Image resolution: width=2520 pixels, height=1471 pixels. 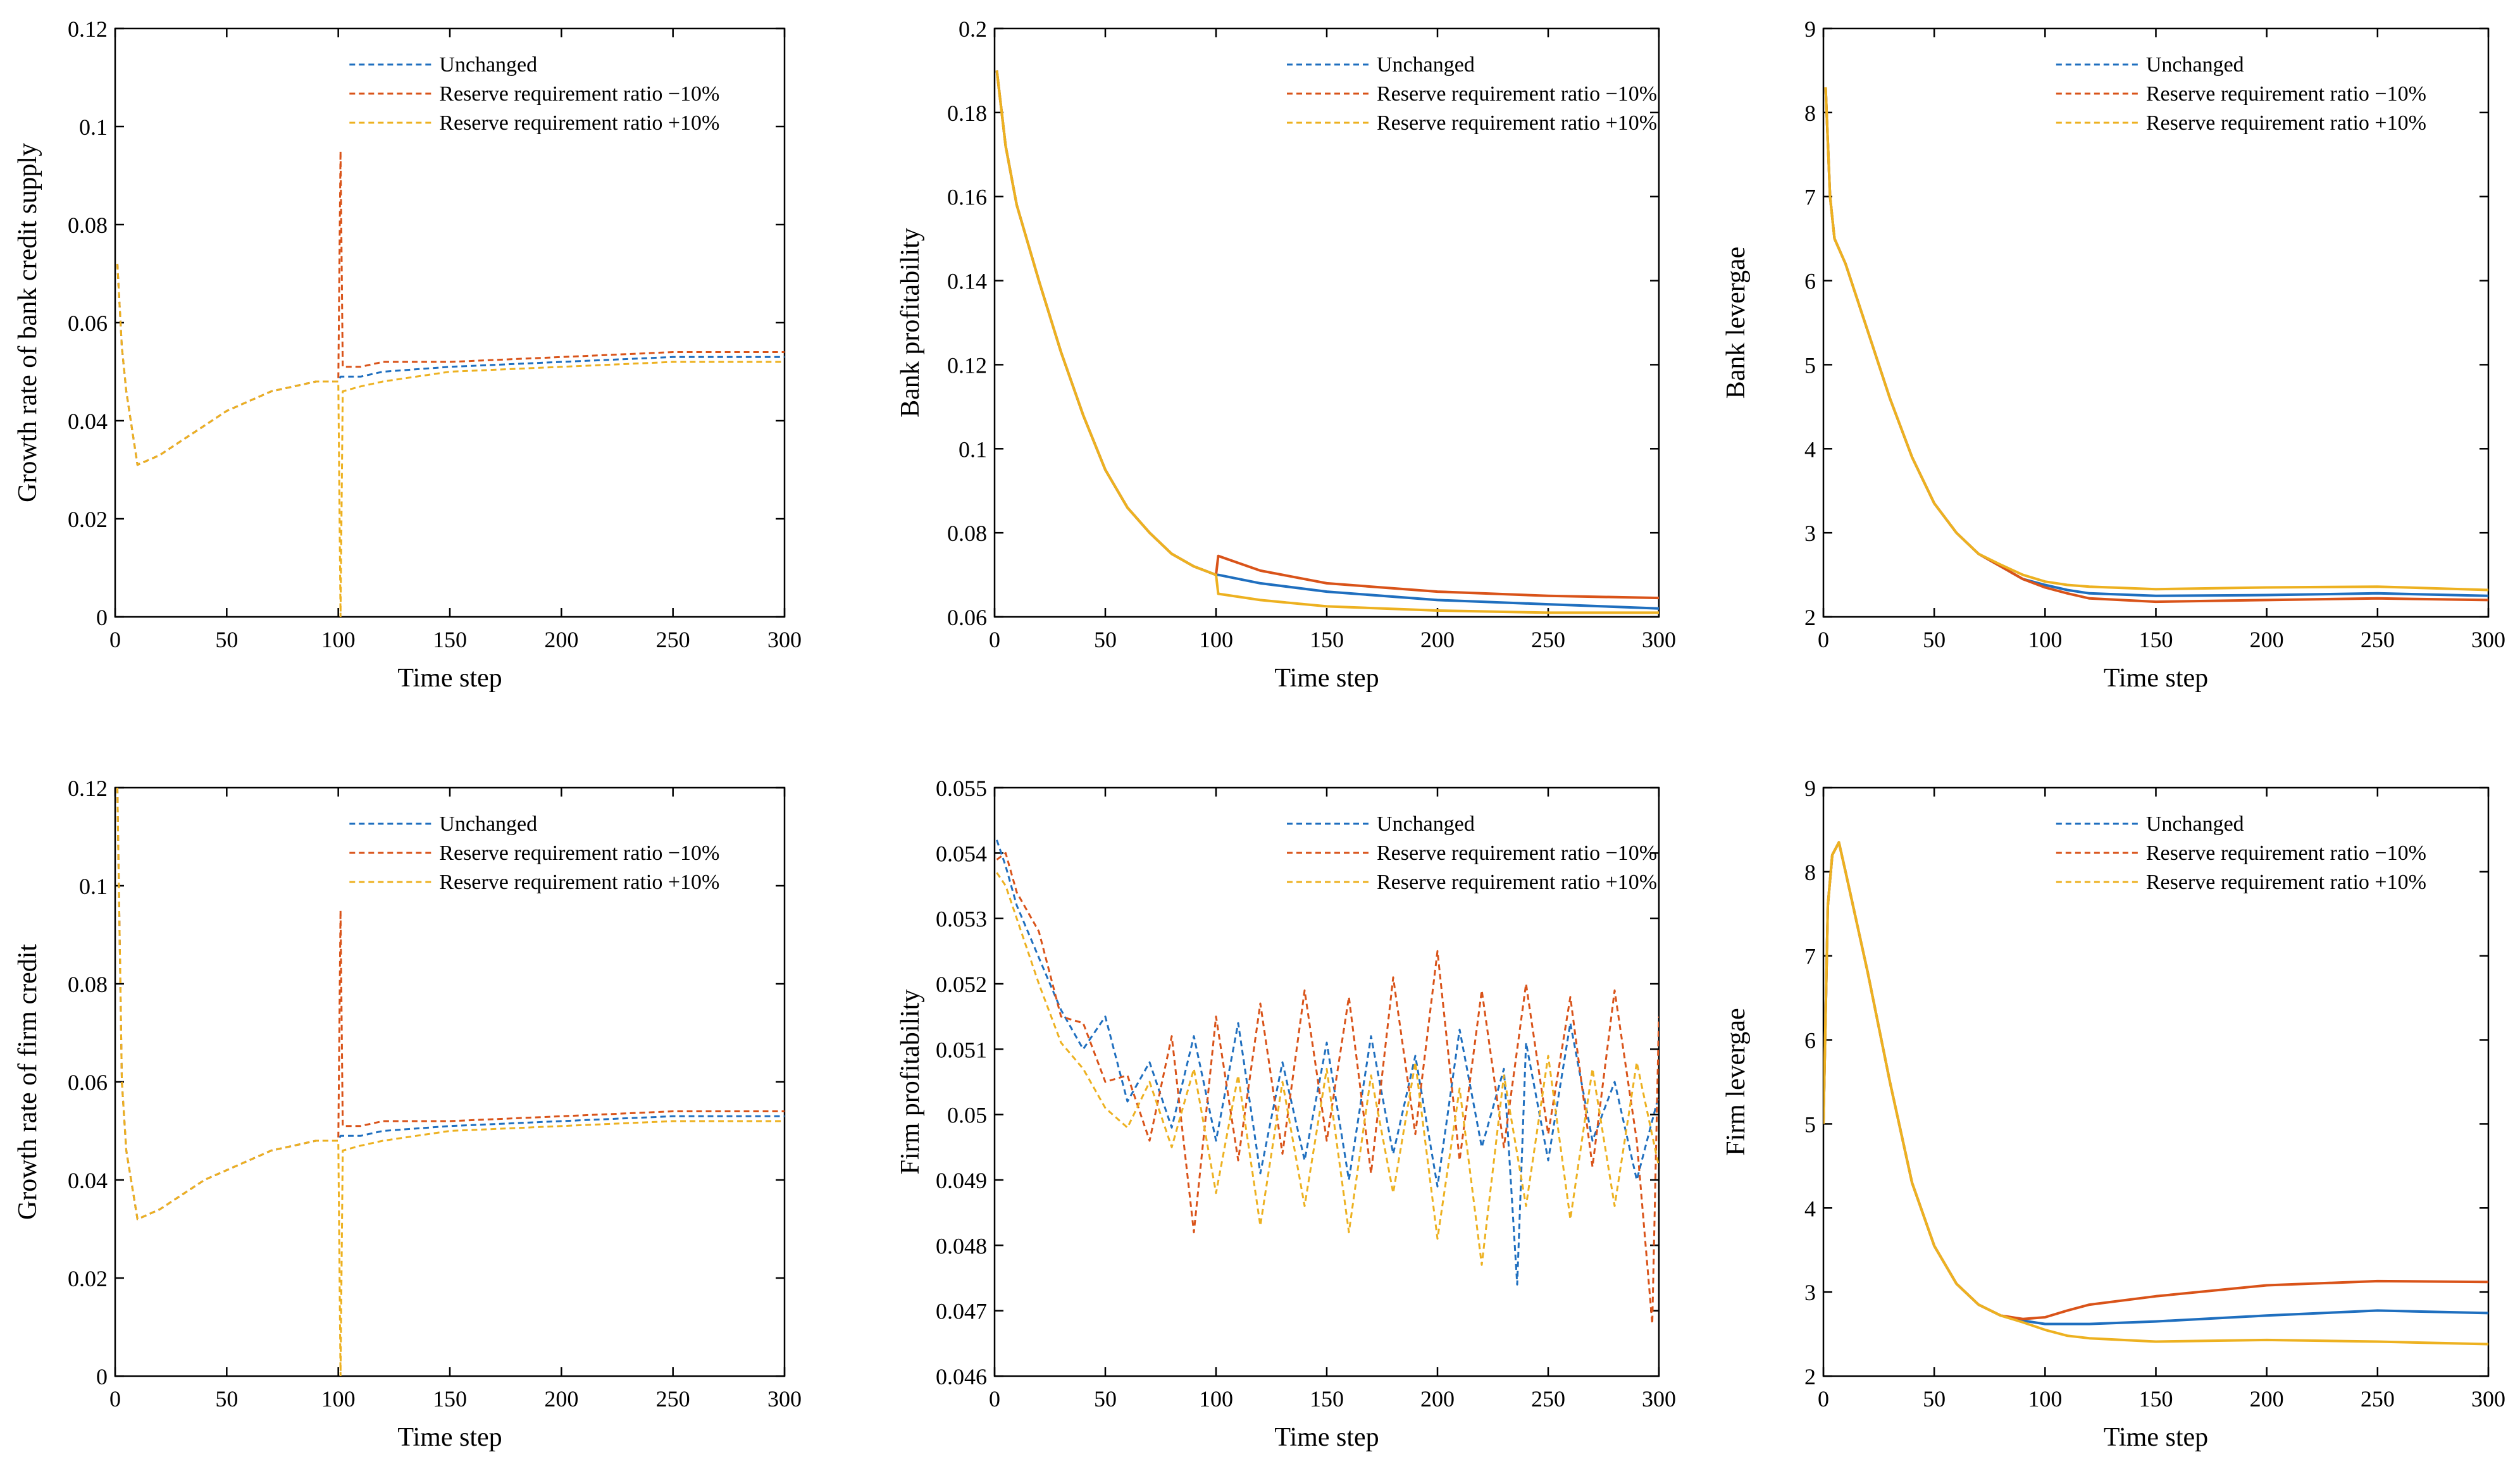 What do you see at coordinates (961, 1311) in the screenshot?
I see `y-tick-label: 0.047` at bounding box center [961, 1311].